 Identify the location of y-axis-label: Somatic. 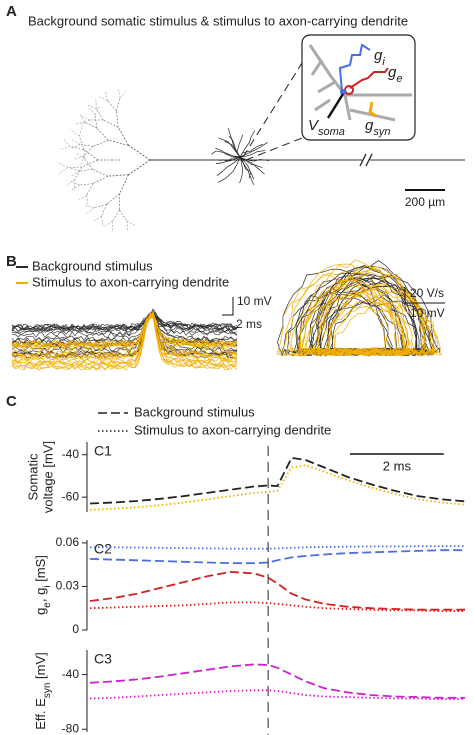
(32, 476).